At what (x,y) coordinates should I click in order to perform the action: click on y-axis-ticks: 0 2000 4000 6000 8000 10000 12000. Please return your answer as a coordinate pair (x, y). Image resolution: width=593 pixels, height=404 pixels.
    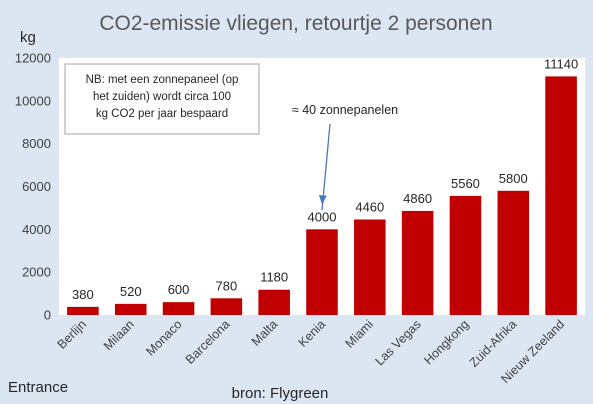
    Looking at the image, I should click on (33, 187).